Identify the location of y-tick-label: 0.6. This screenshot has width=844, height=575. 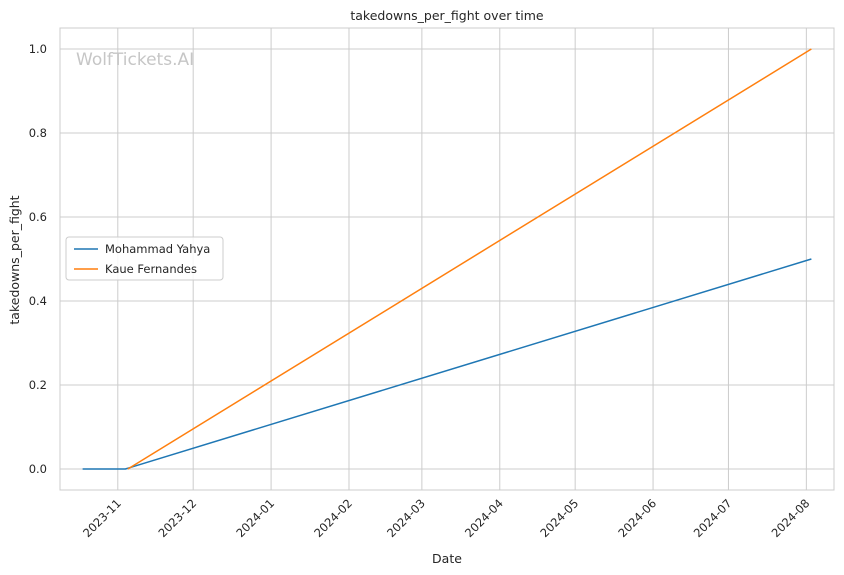
(38, 217).